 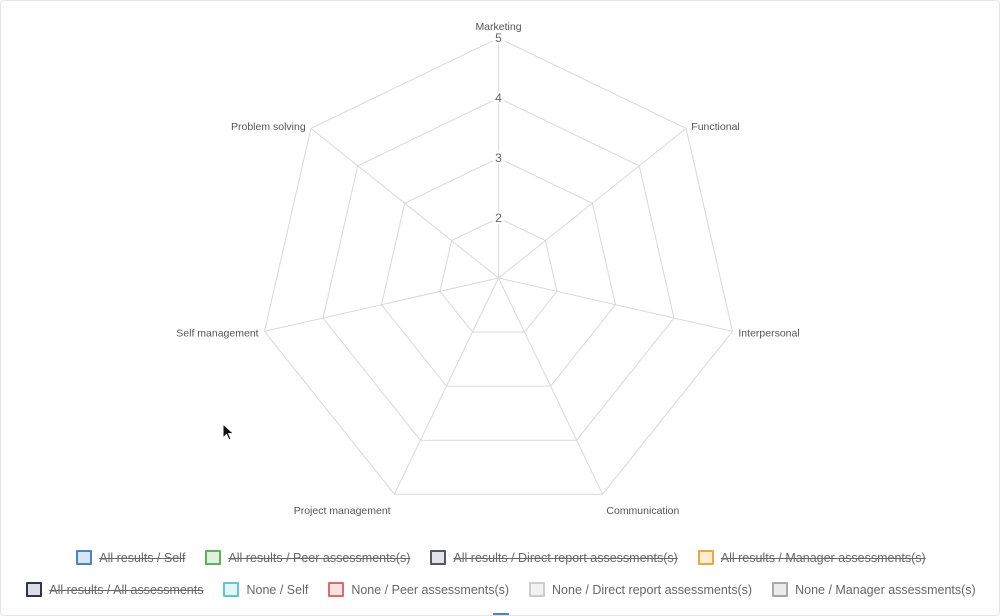 What do you see at coordinates (268, 127) in the screenshot?
I see `axis-label-problem-solving: Problem solving` at bounding box center [268, 127].